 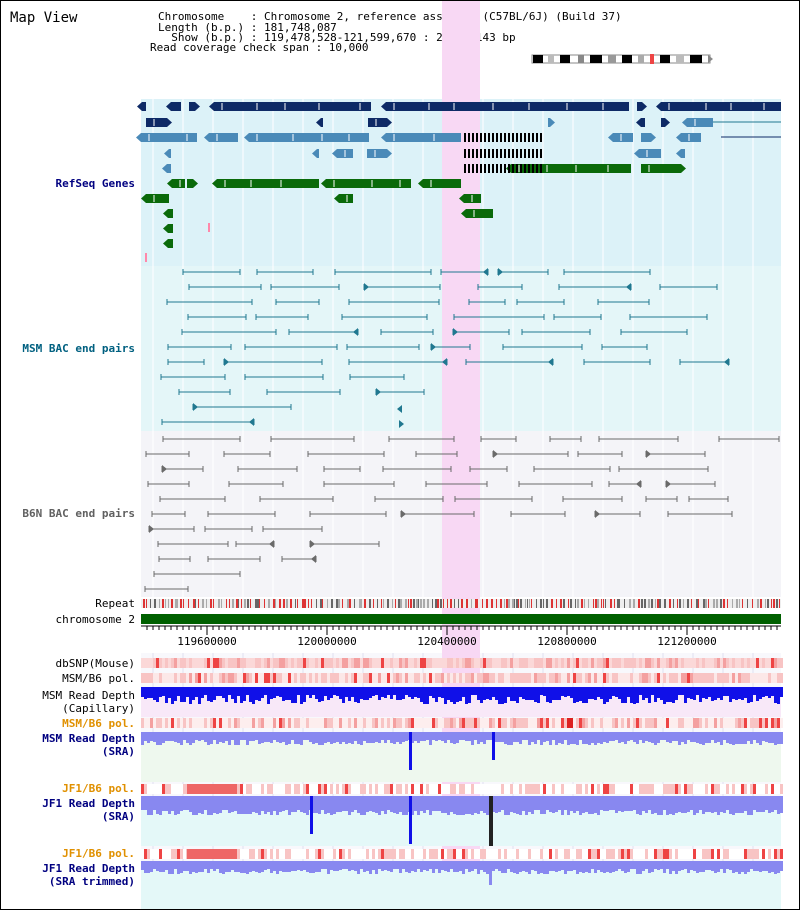 I want to click on refseq-genes-label: RefSeq Genes, so click(x=95, y=183).